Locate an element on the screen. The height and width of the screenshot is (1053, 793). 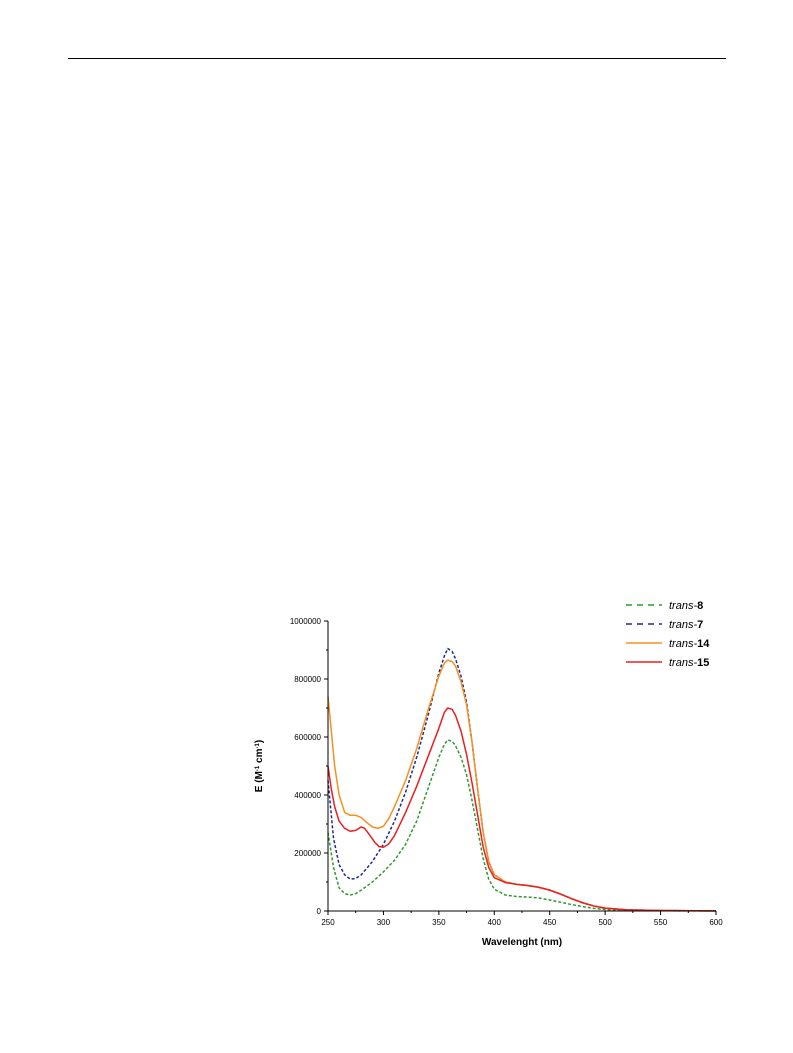
x-ticks: 250 300 350 400 450 500 550 600 is located at coordinates (522, 919).